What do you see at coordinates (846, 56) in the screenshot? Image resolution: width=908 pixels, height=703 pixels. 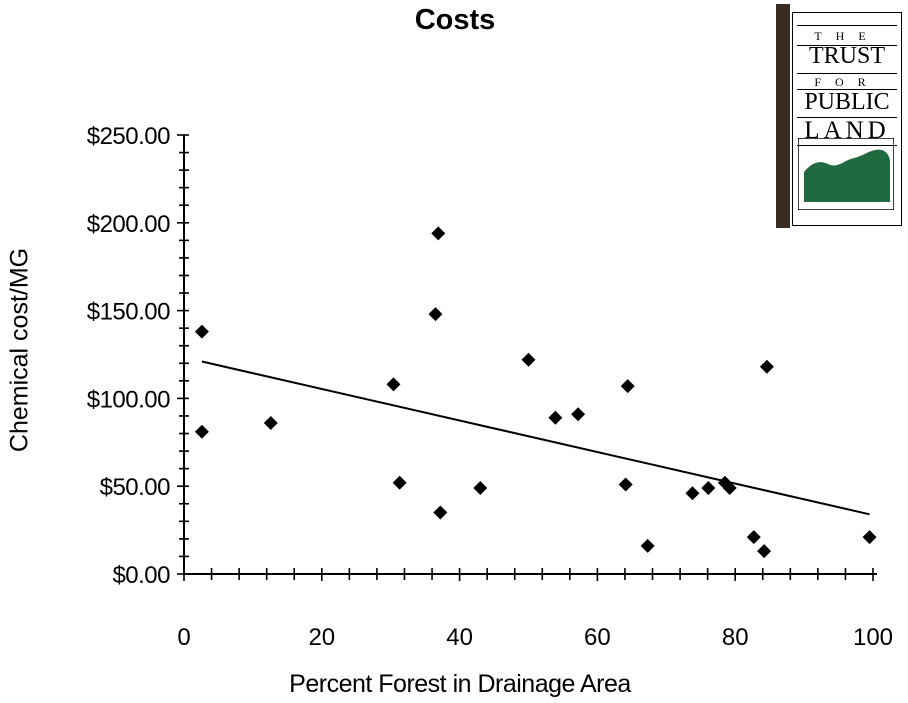 I see `logo-text-trust: TRUST` at bounding box center [846, 56].